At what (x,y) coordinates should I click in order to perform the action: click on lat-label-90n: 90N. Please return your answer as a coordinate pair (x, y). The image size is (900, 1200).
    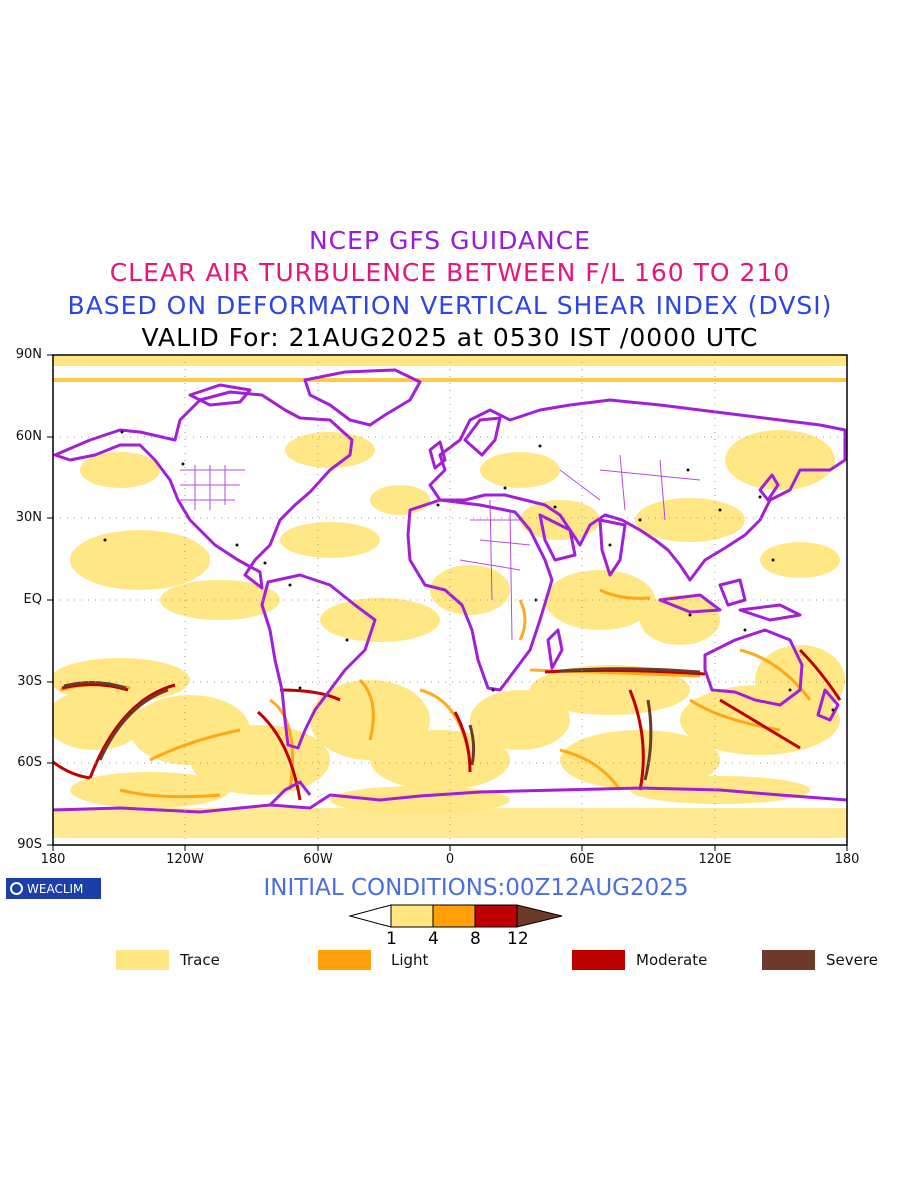
    Looking at the image, I should click on (28, 354).